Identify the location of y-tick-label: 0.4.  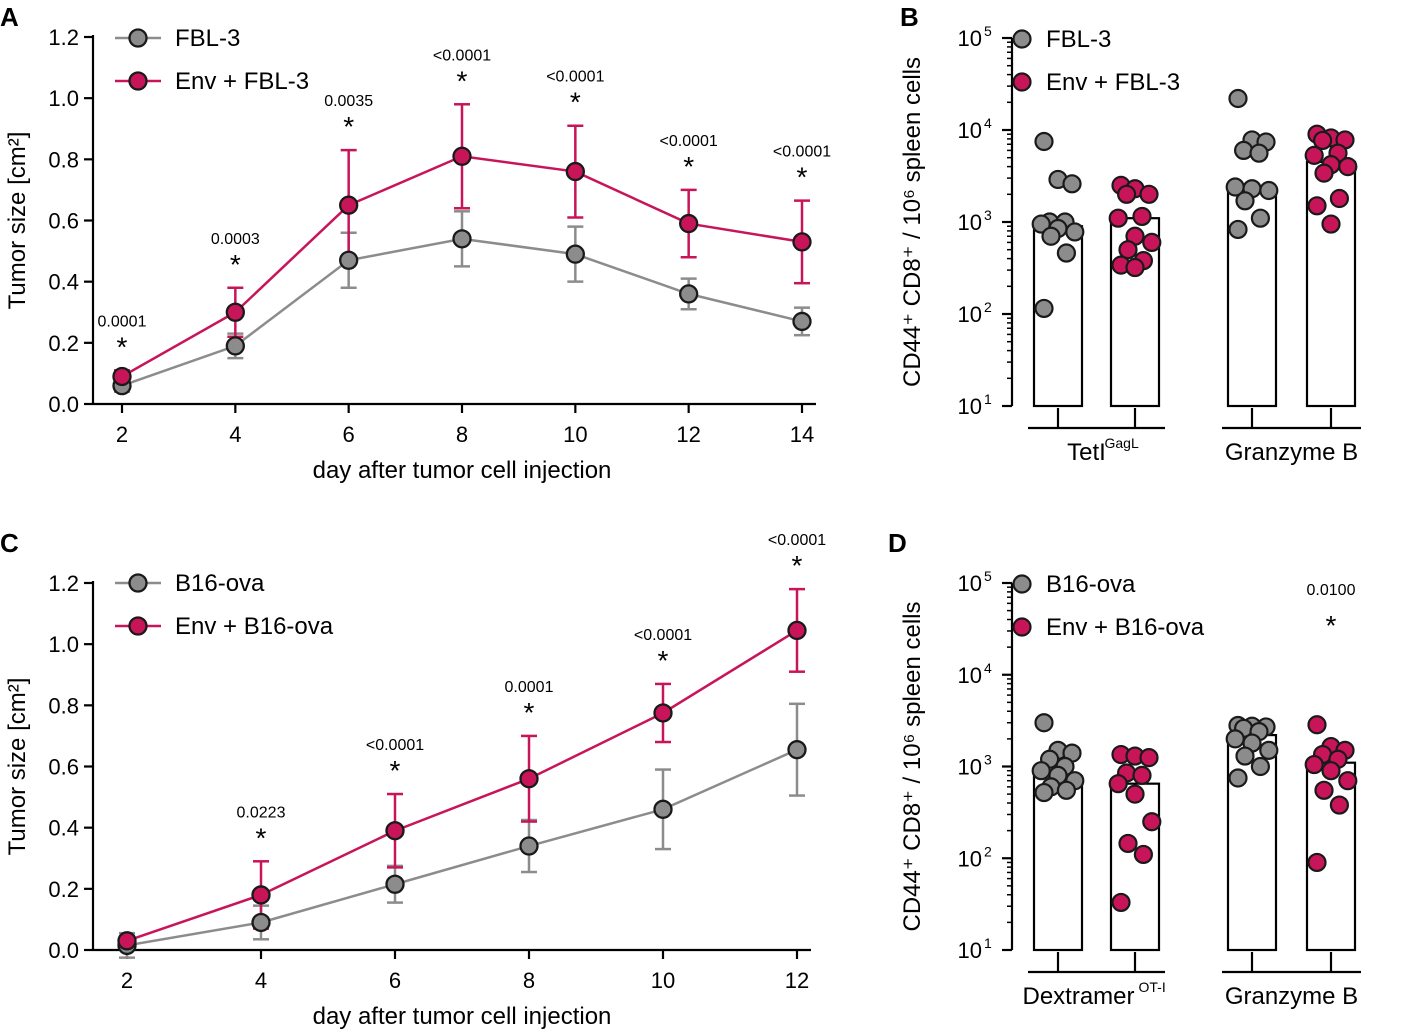
(63, 282).